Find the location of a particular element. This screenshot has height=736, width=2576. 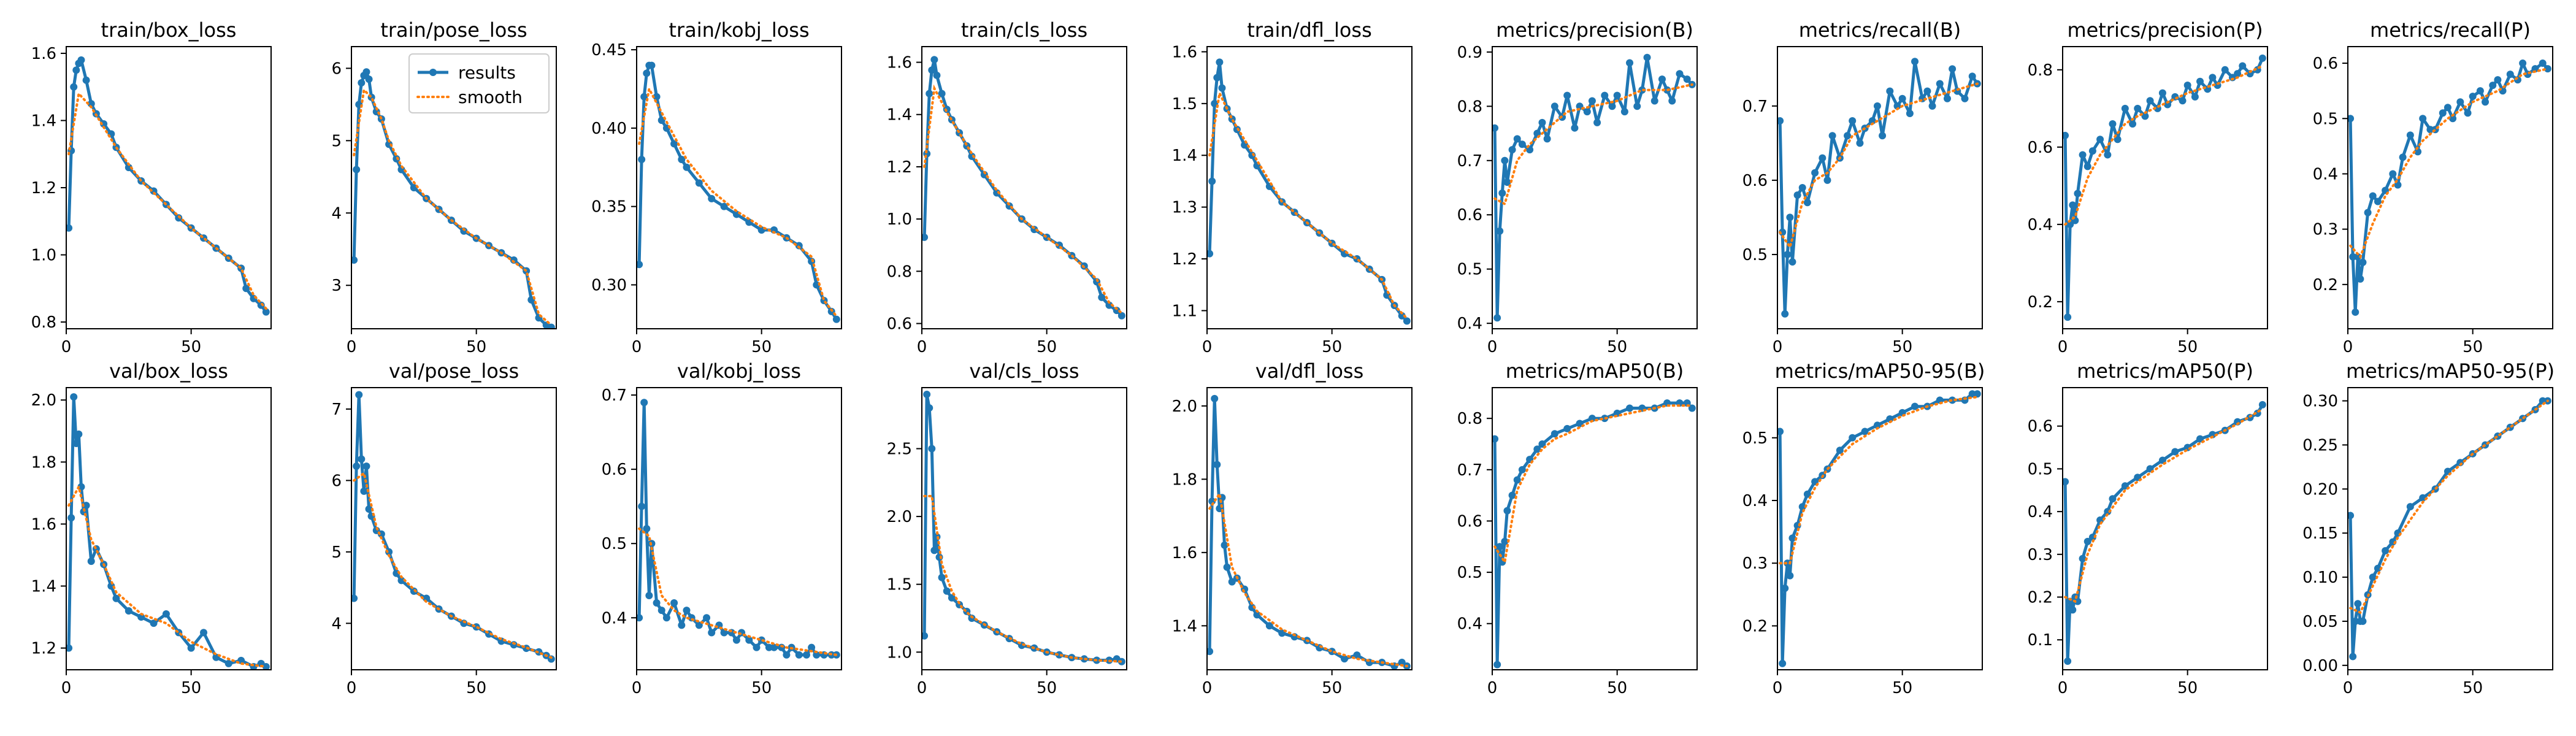

y-tick-label: 0.9 is located at coordinates (1469, 53).